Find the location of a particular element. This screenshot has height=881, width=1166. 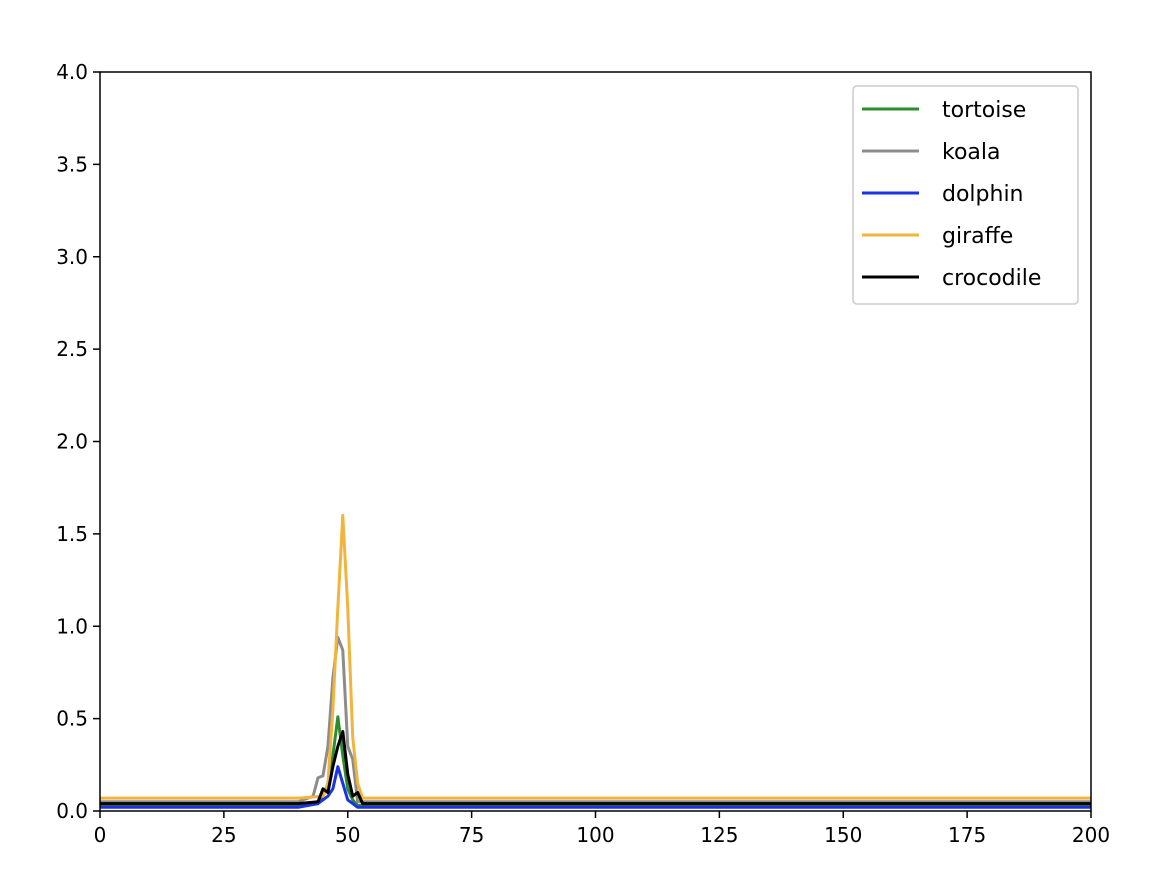

x-tick-label: 100 is located at coordinates (595, 835).